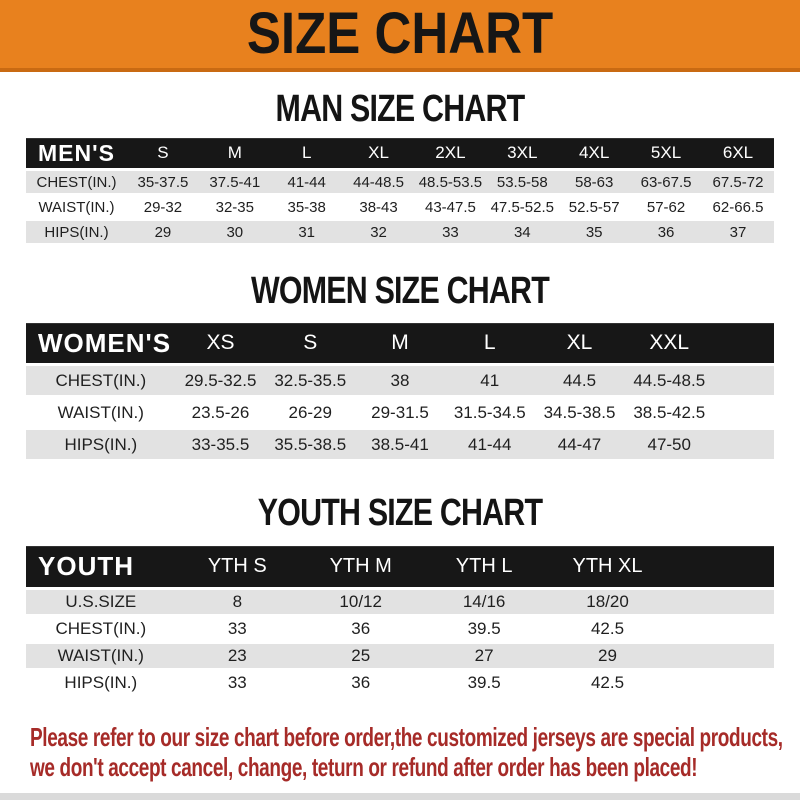 This screenshot has height=800, width=800. Describe the element at coordinates (400, 684) in the screenshot. I see `table-row: HIPS(IN.) 33 36 39.5 42.5` at that location.